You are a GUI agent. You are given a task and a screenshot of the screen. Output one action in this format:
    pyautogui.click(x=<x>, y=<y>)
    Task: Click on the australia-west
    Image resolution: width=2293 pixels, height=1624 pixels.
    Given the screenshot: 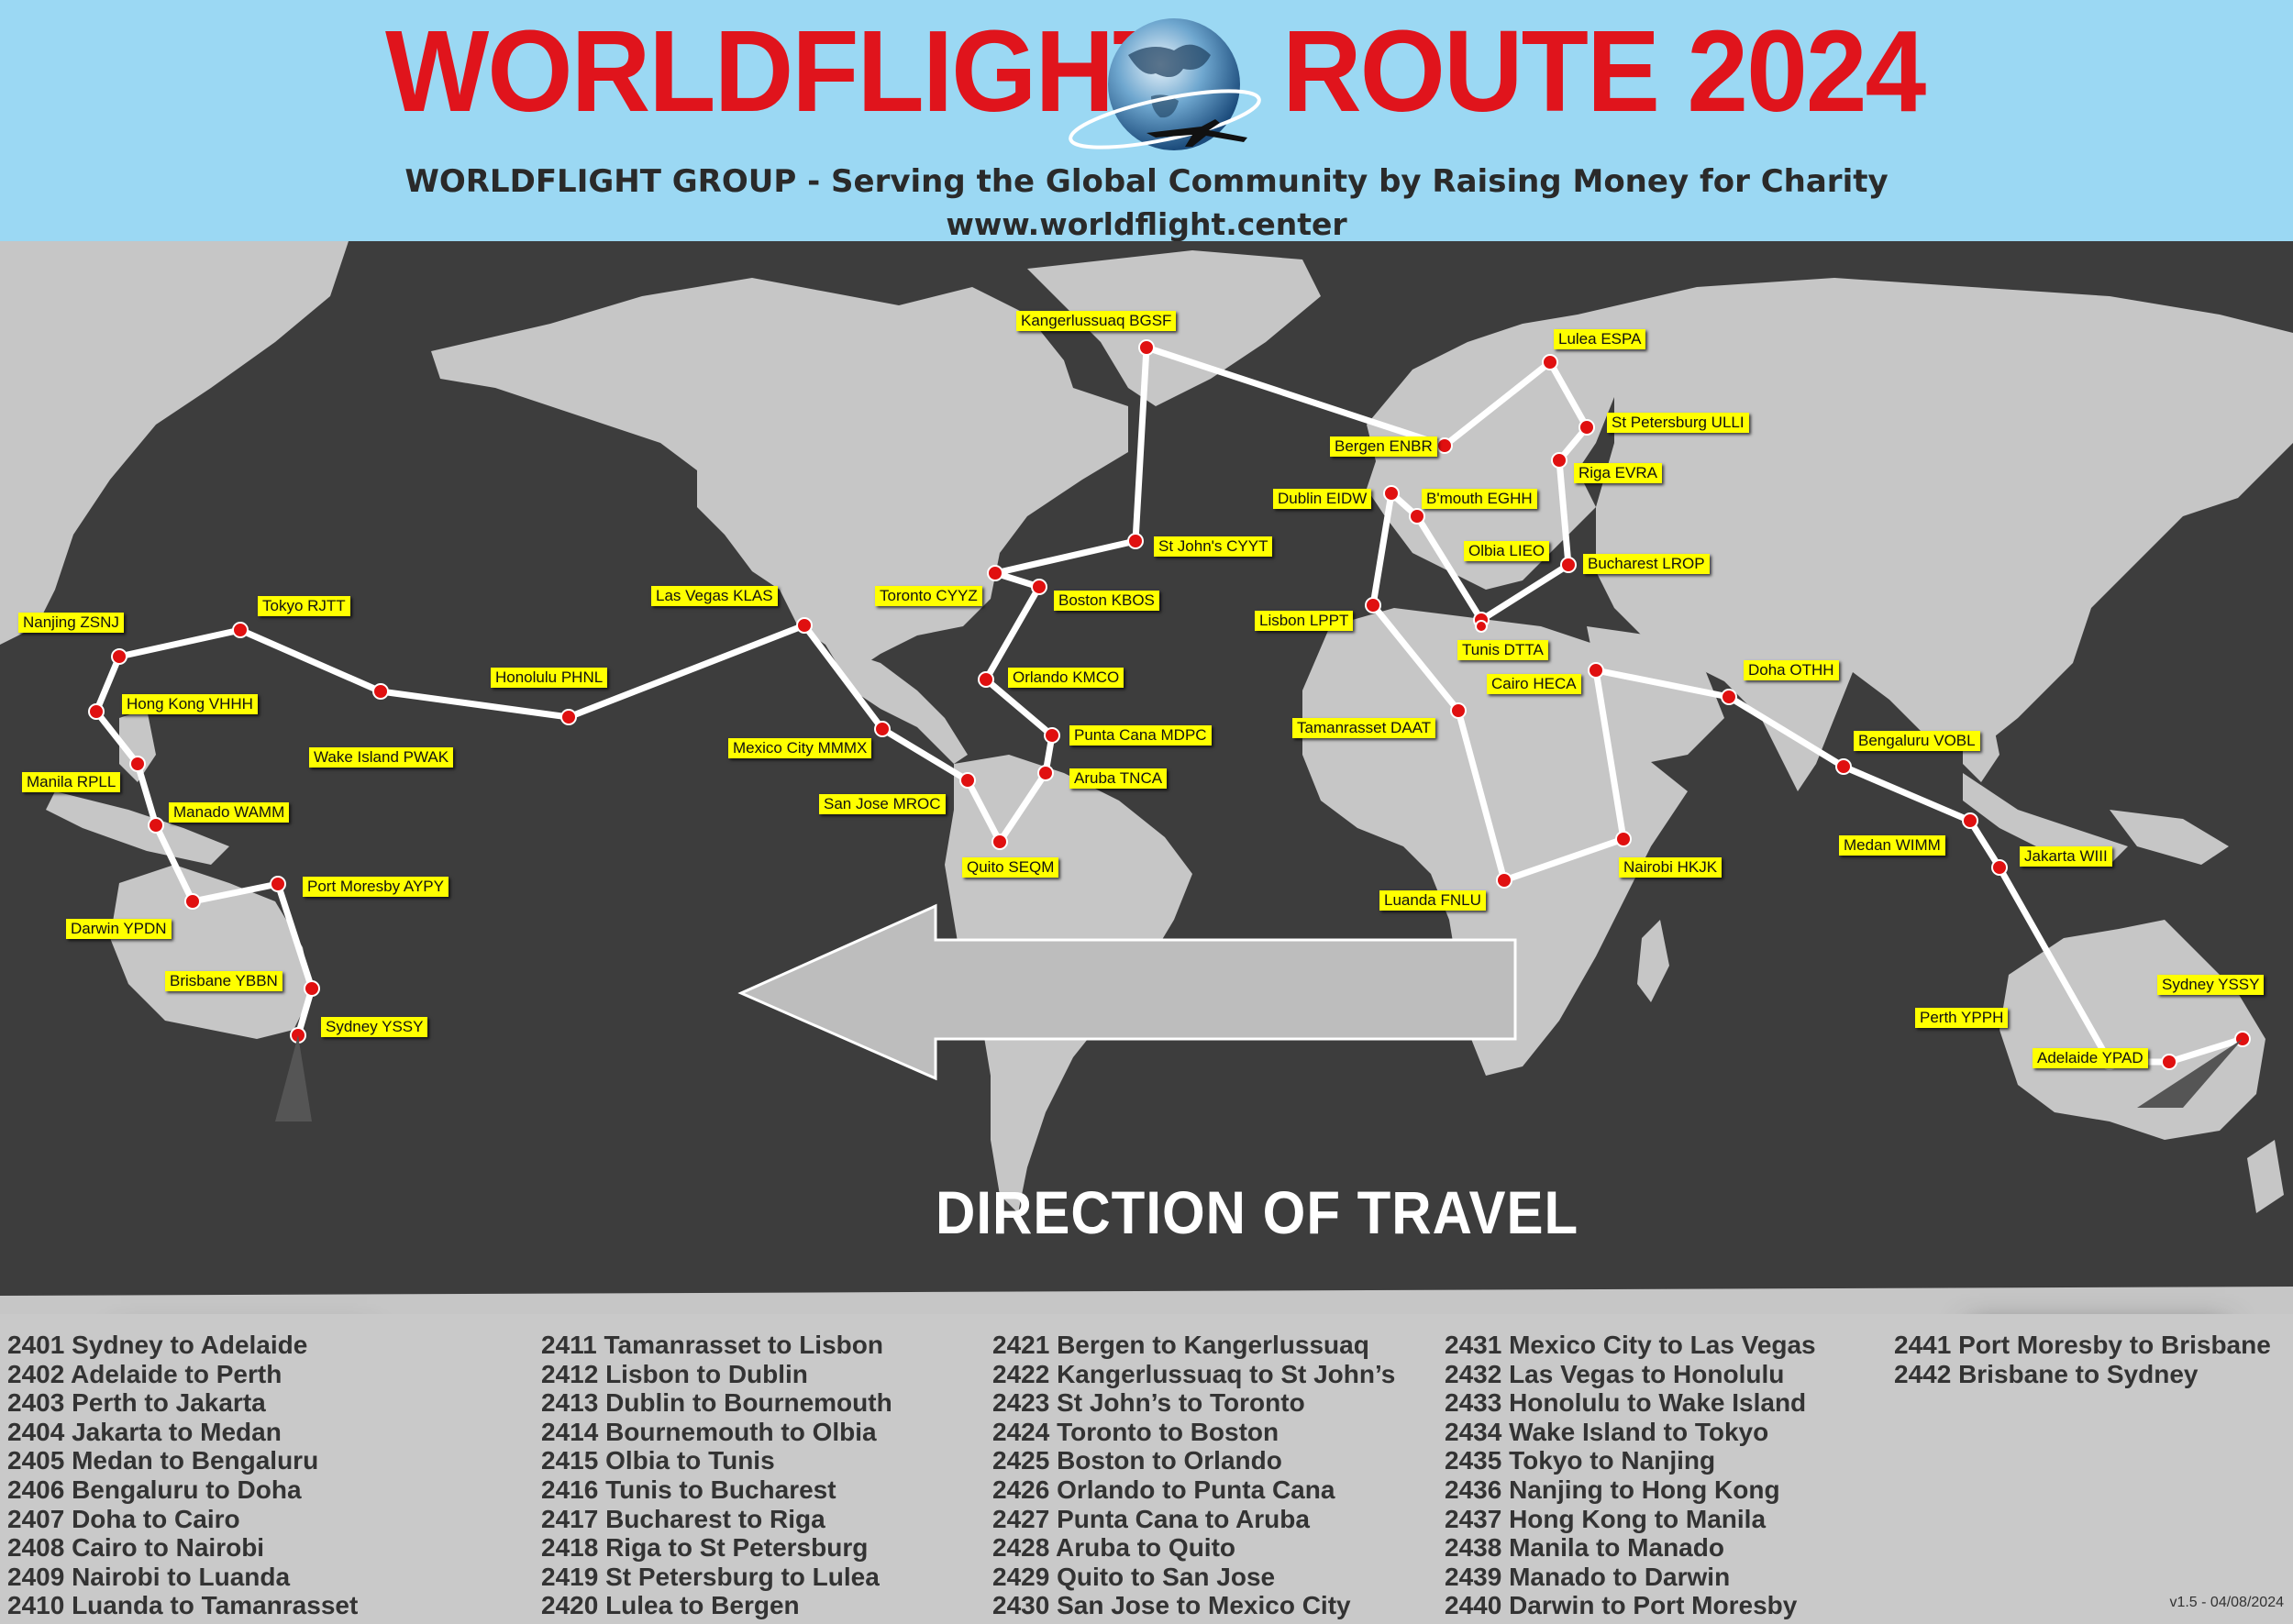 What is the action you would take?
    pyautogui.click(x=211, y=952)
    